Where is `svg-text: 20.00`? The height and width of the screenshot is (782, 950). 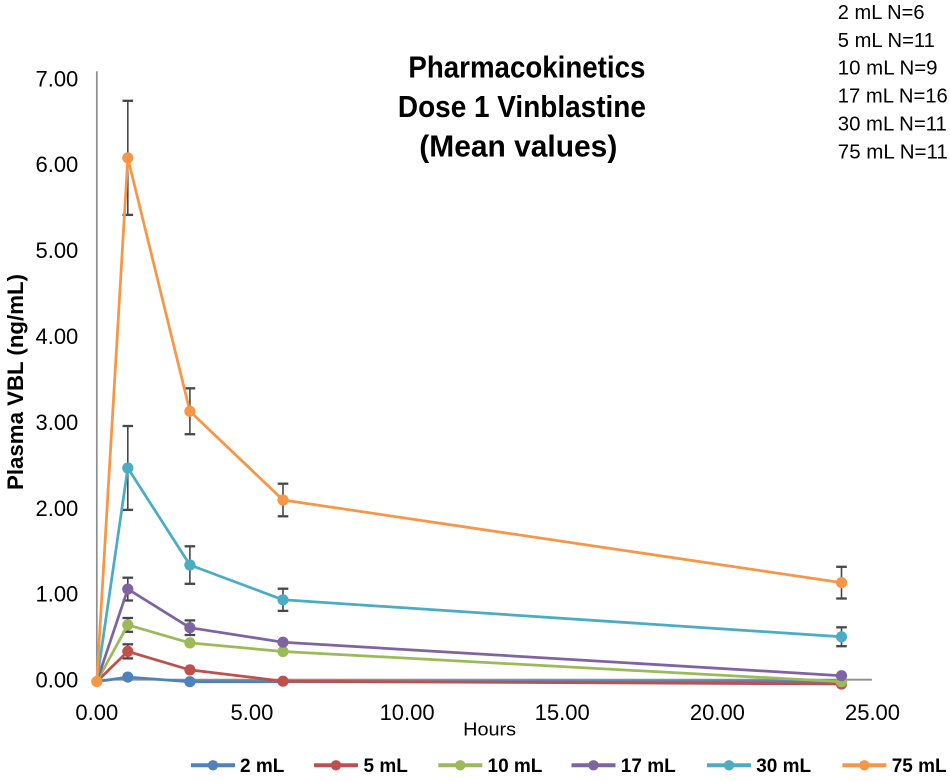 svg-text: 20.00 is located at coordinates (717, 712).